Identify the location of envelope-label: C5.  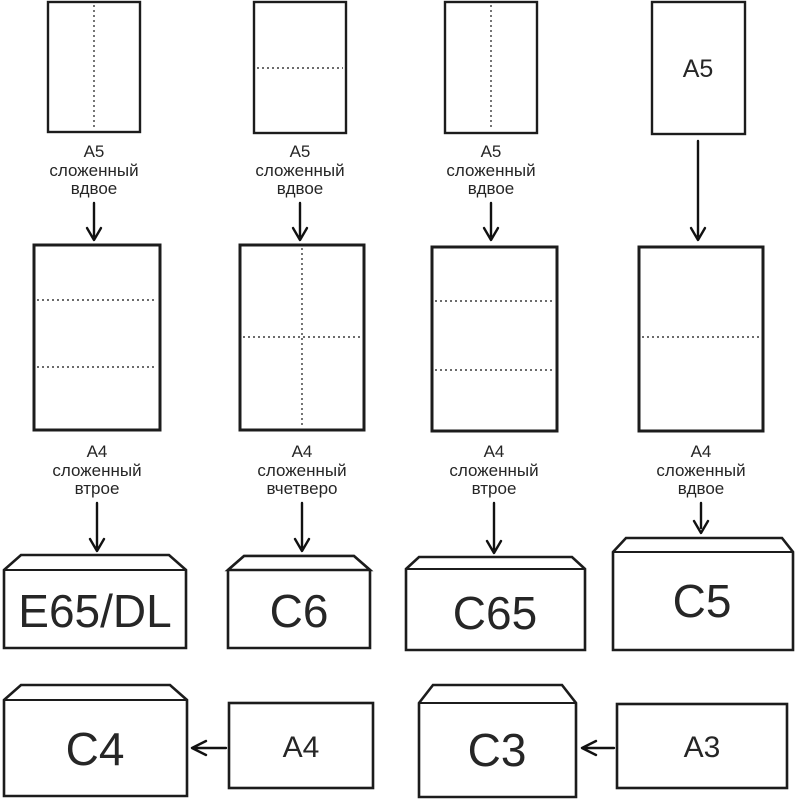
(702, 601).